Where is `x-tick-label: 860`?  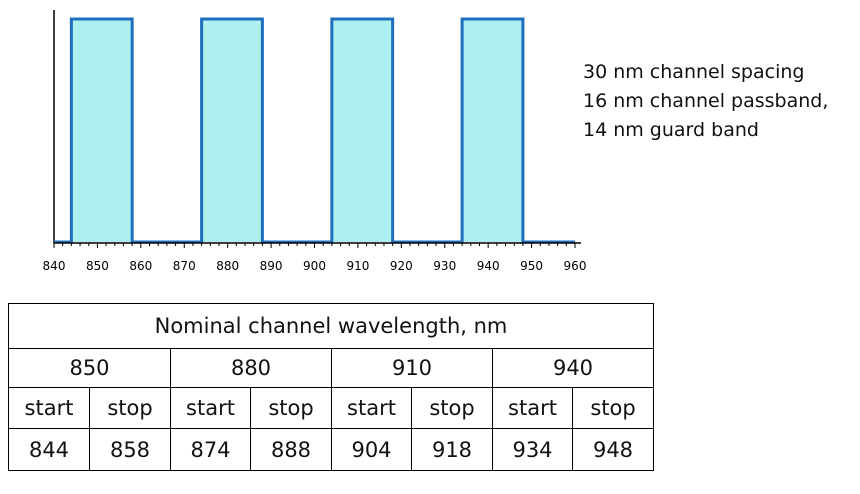
x-tick-label: 860 is located at coordinates (140, 266).